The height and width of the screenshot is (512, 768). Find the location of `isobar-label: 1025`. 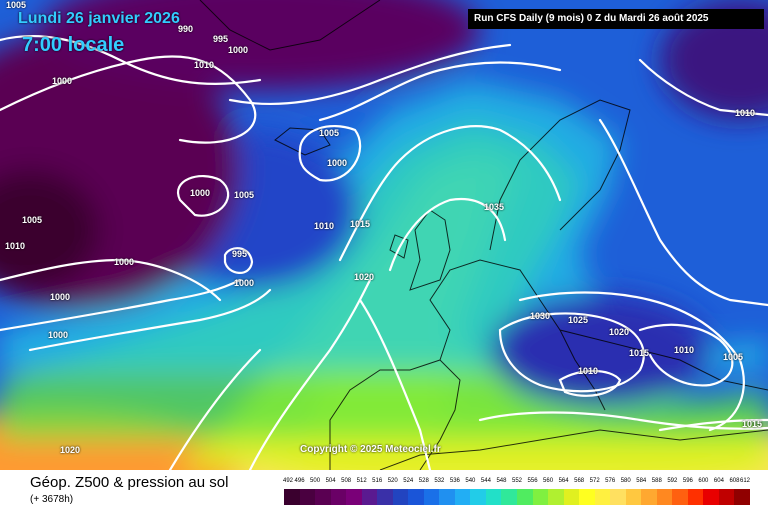

isobar-label: 1025 is located at coordinates (578, 320).